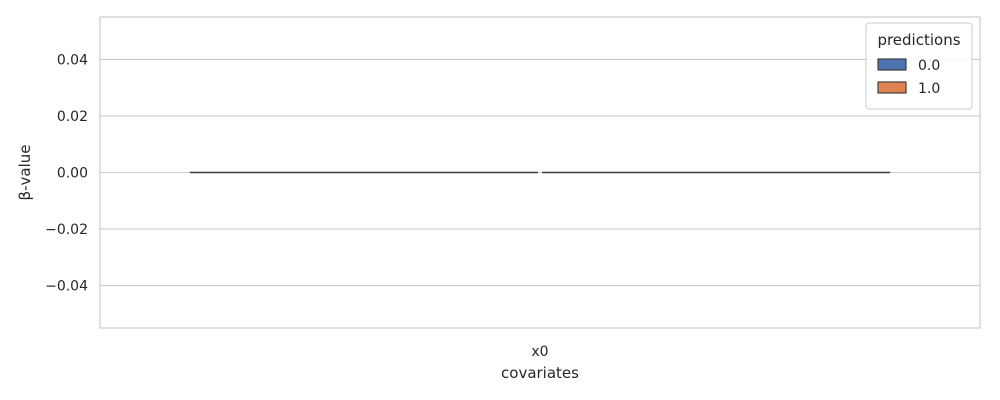 The image size is (1000, 400). Describe the element at coordinates (25, 173) in the screenshot. I see `y-axis-label: β-value` at that location.